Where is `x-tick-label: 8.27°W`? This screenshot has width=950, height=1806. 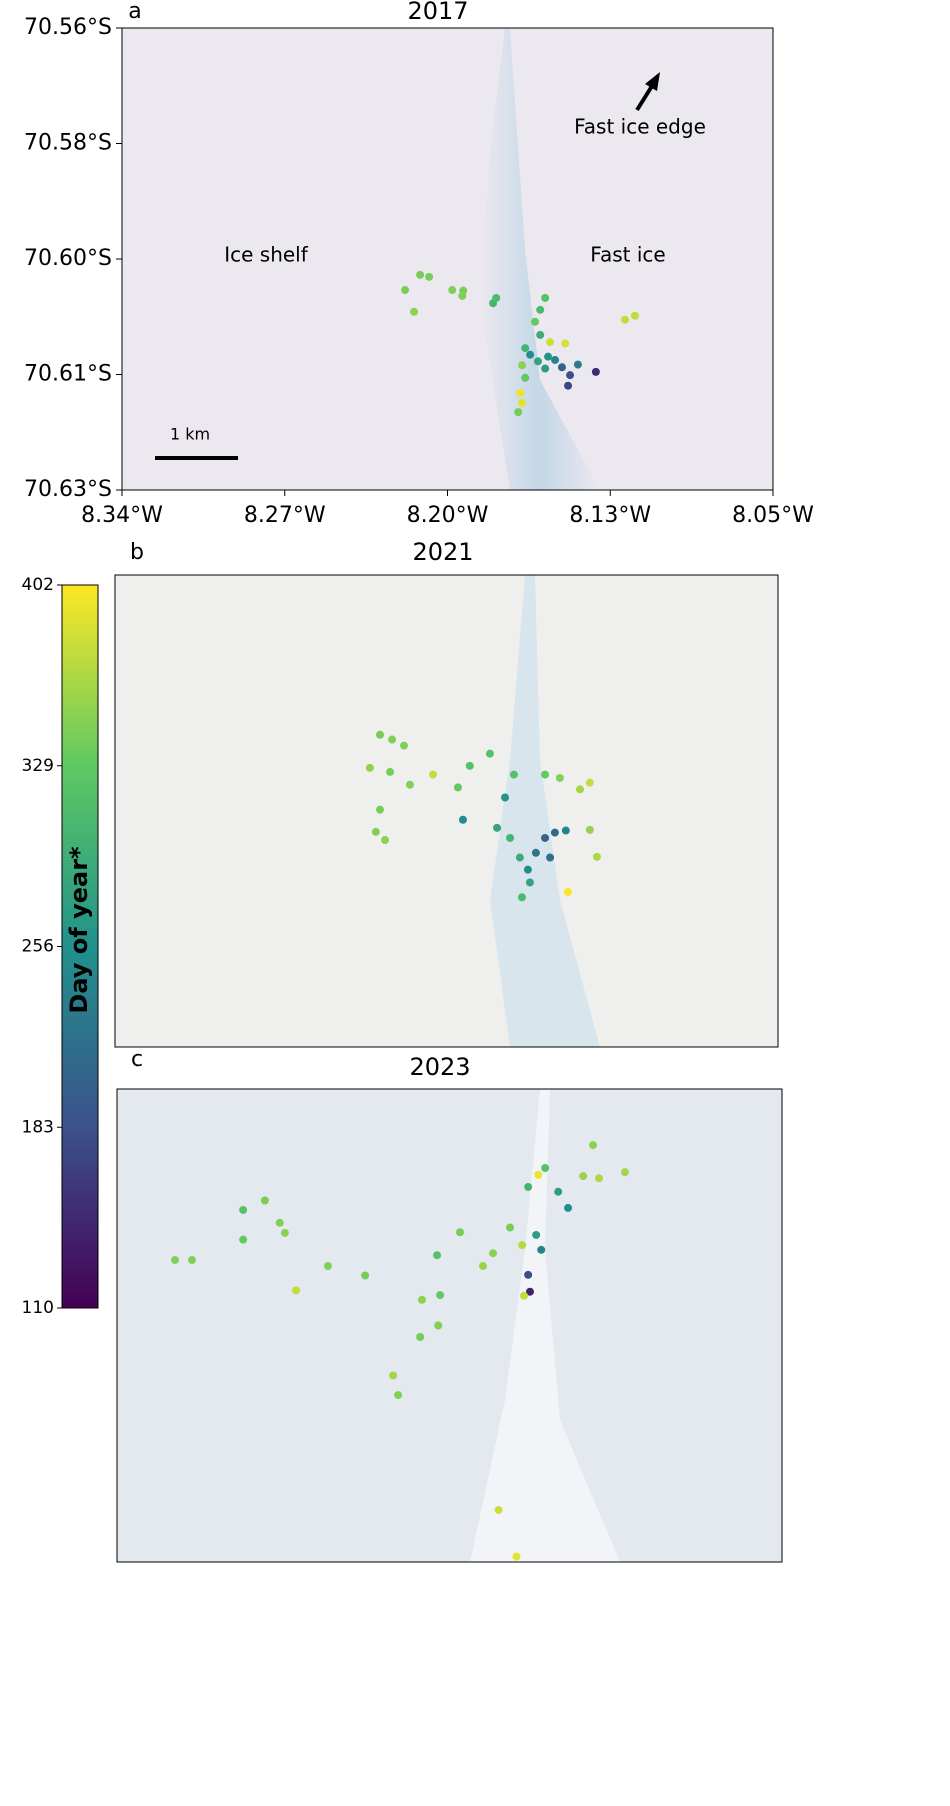
x-tick-label: 8.27°W is located at coordinates (285, 515).